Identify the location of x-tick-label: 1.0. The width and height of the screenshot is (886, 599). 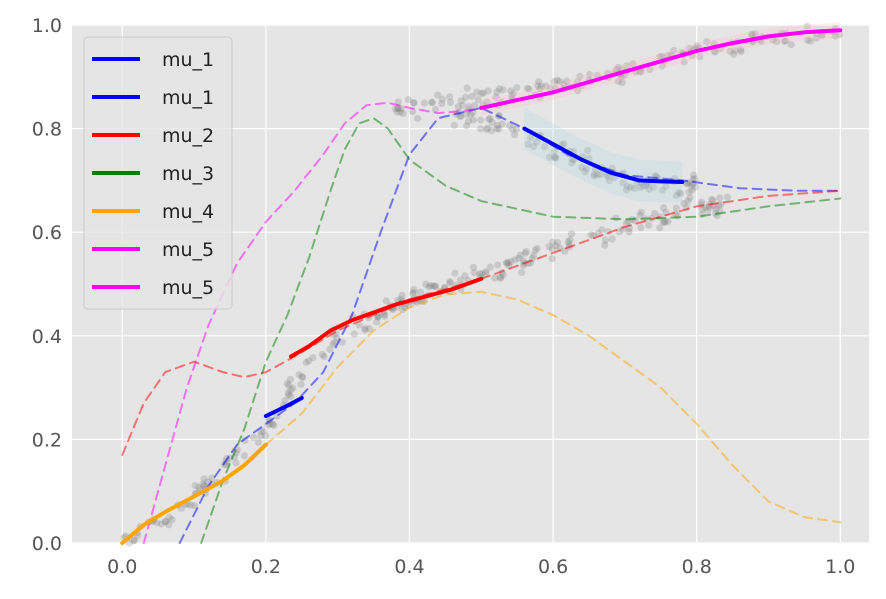
(840, 567).